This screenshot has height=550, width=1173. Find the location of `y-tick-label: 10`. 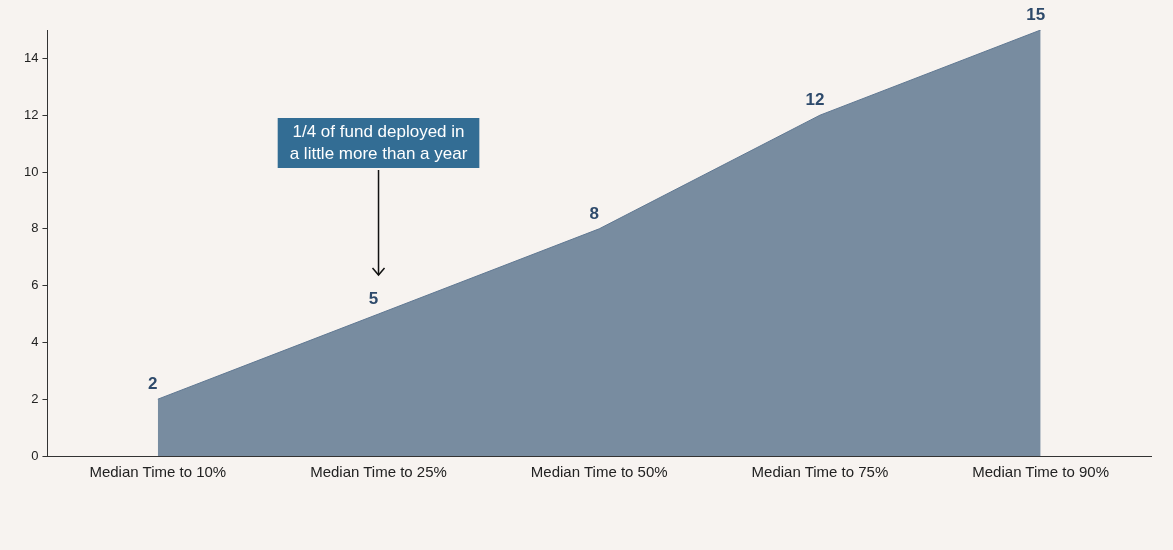

y-tick-label: 10 is located at coordinates (31, 171).